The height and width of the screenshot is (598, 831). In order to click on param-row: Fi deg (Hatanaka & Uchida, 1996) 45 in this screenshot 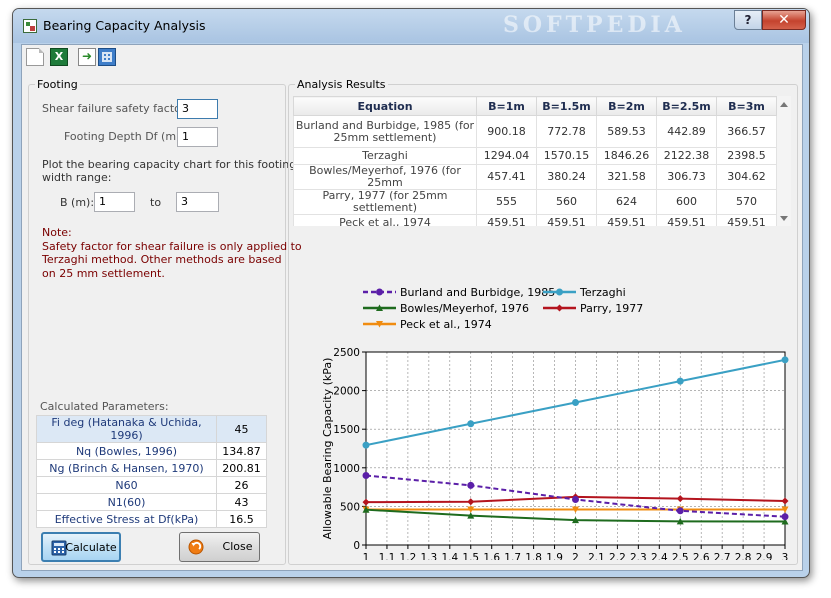, I will do `click(151, 429)`.